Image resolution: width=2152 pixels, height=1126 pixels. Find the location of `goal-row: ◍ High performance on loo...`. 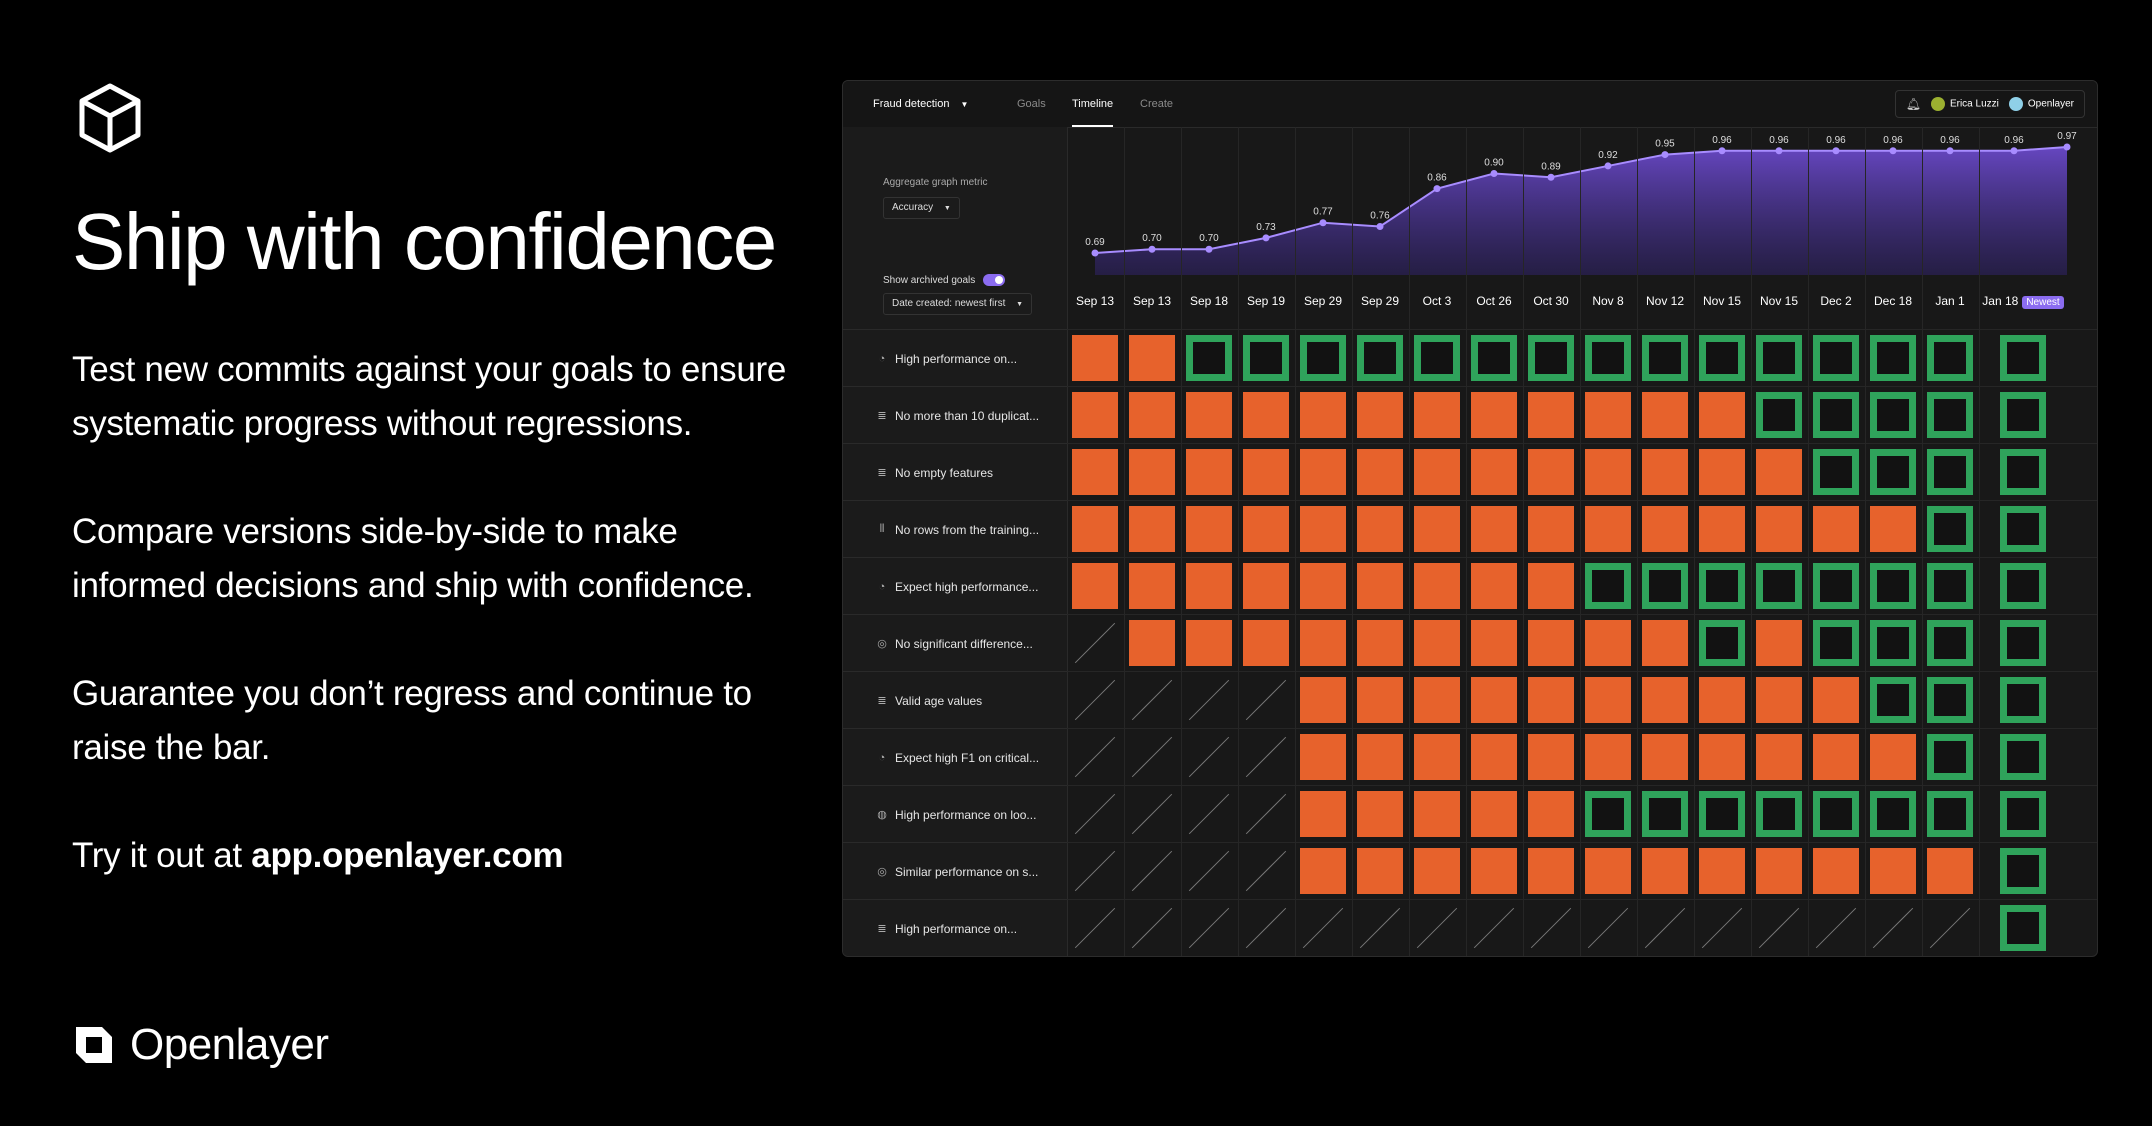

goal-row: ◍ High performance on loo... is located at coordinates (955, 814).